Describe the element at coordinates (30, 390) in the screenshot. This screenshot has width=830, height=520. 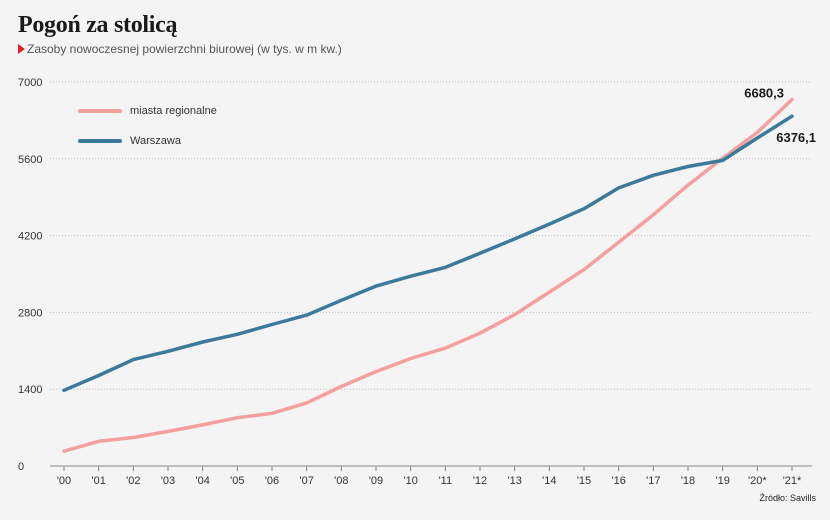
I see `y-tick-label: 1400` at that location.